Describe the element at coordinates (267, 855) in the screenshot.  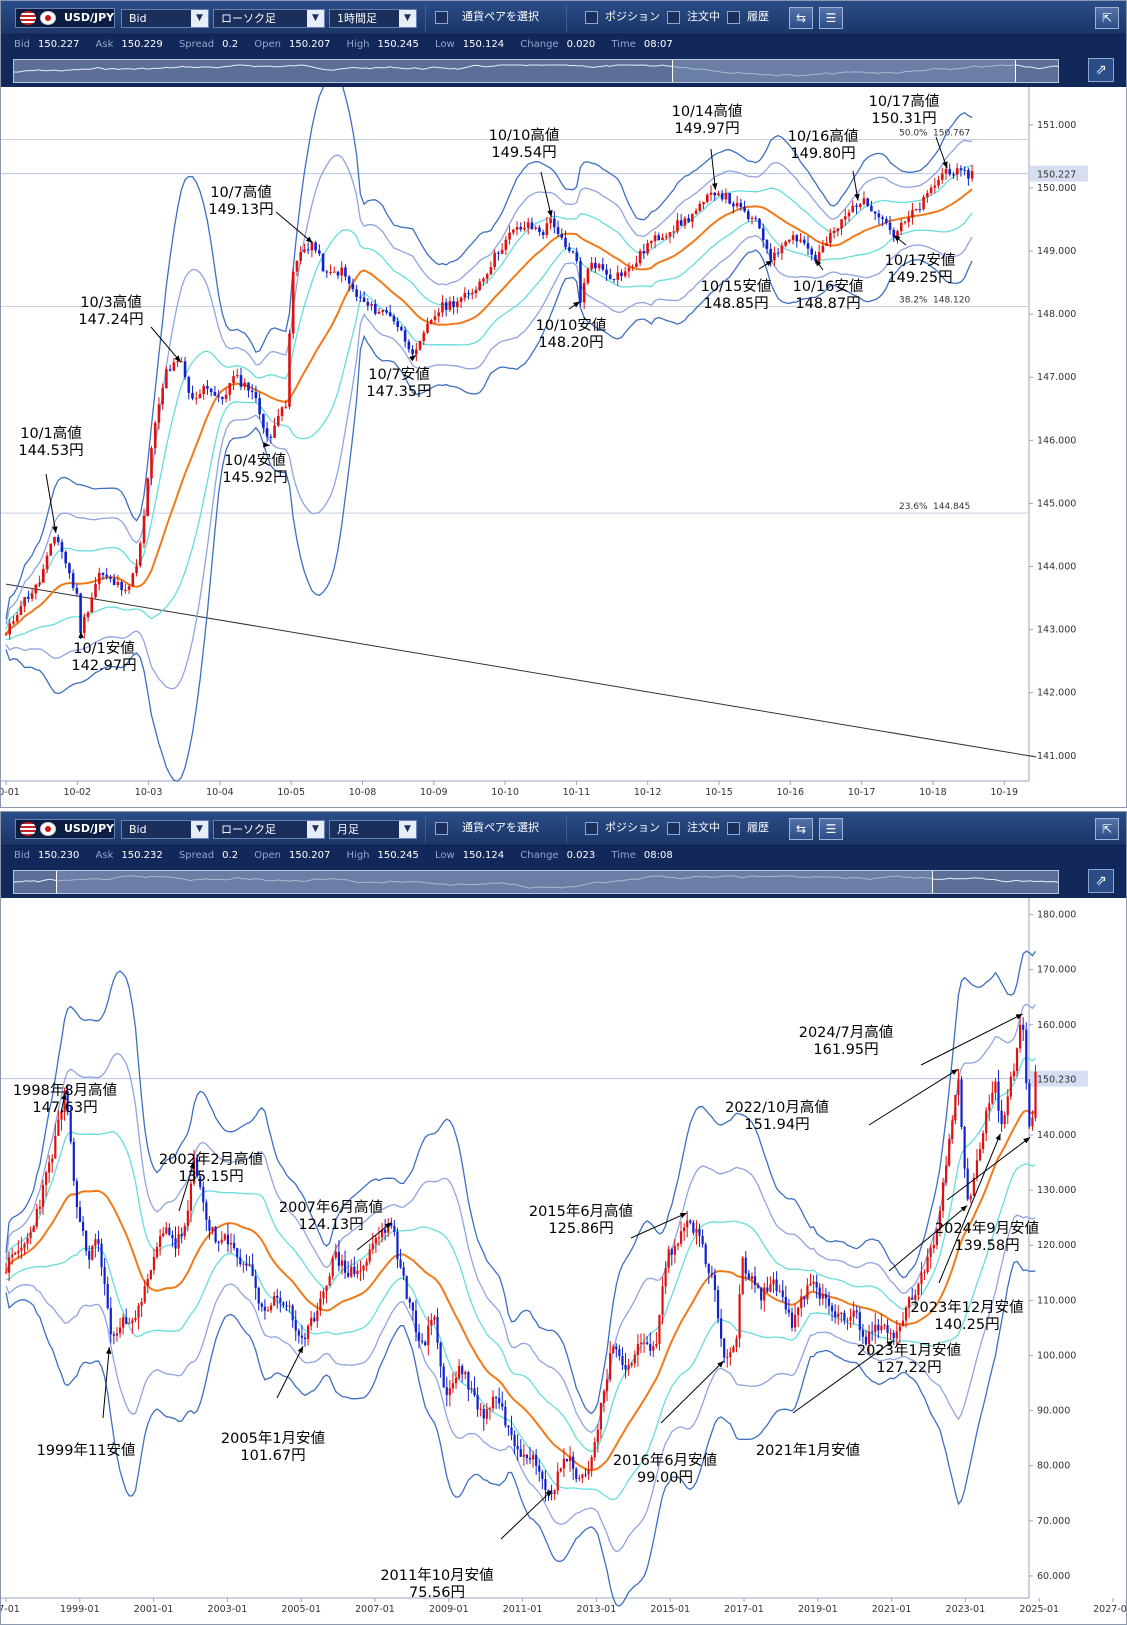
I see `open-label: Open` at that location.